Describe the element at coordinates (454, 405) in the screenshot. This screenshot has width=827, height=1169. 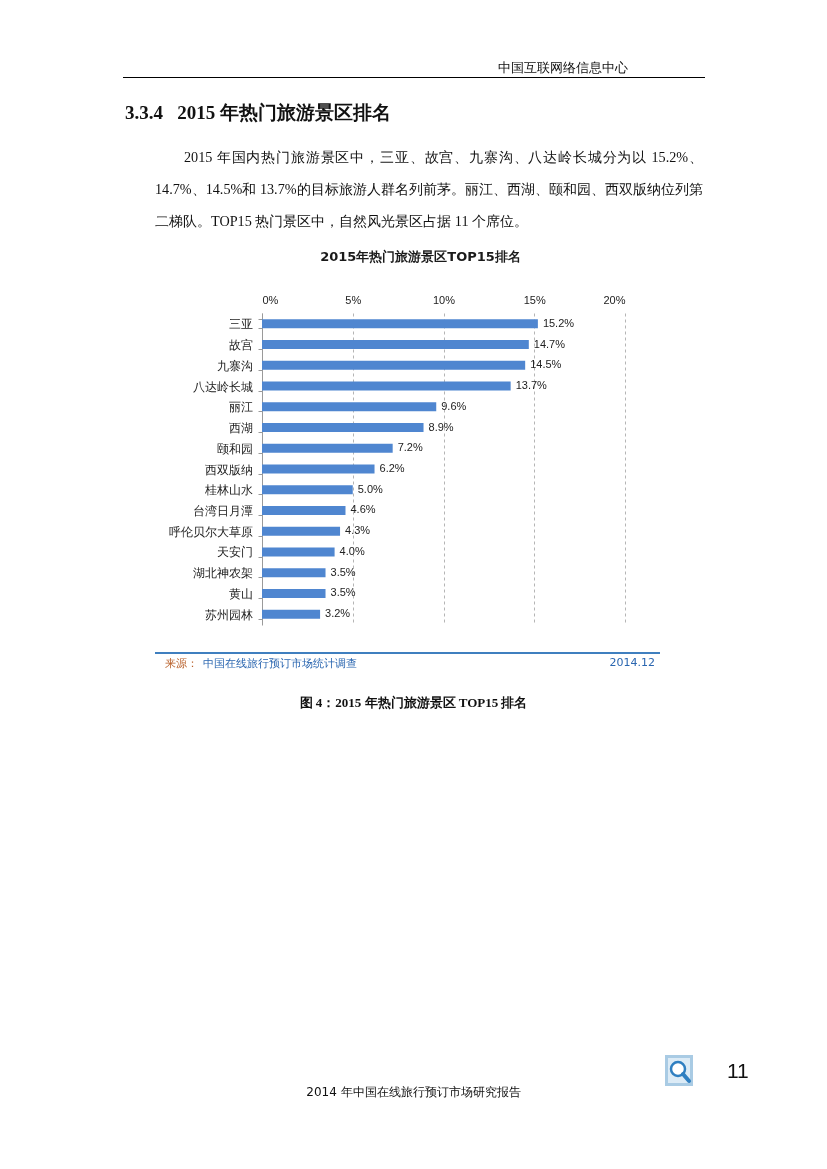
I see `data-label: 9.6%` at that location.